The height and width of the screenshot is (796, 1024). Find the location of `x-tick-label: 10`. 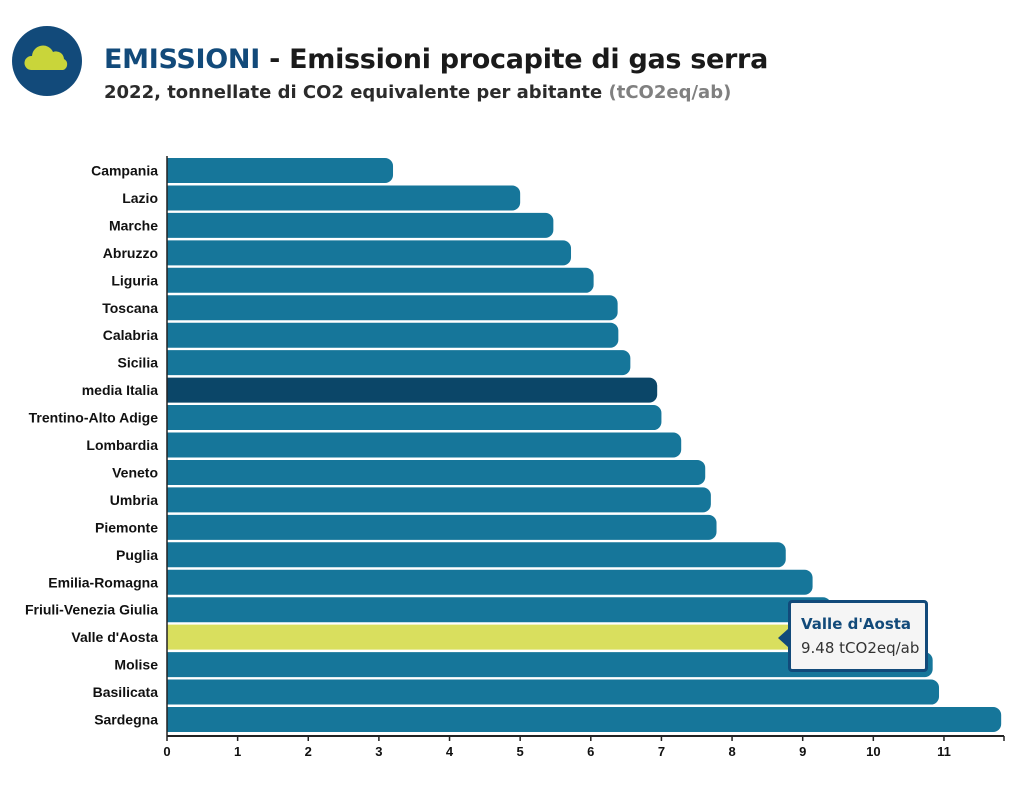

x-tick-label: 10 is located at coordinates (873, 751).